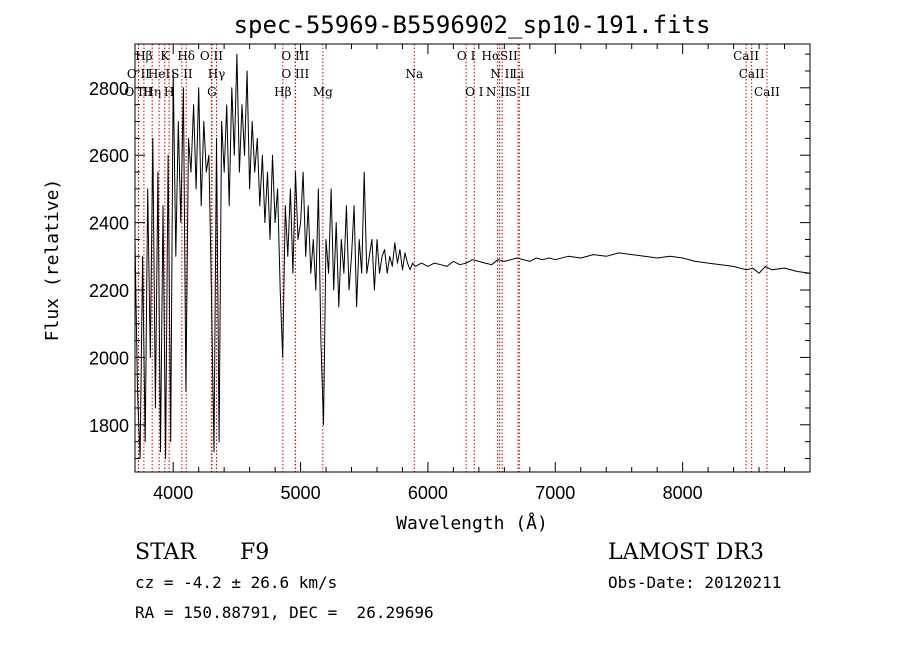 Image resolution: width=900 pixels, height=649 pixels. What do you see at coordinates (165, 56) in the screenshot?
I see `marker-label-K: K` at bounding box center [165, 56].